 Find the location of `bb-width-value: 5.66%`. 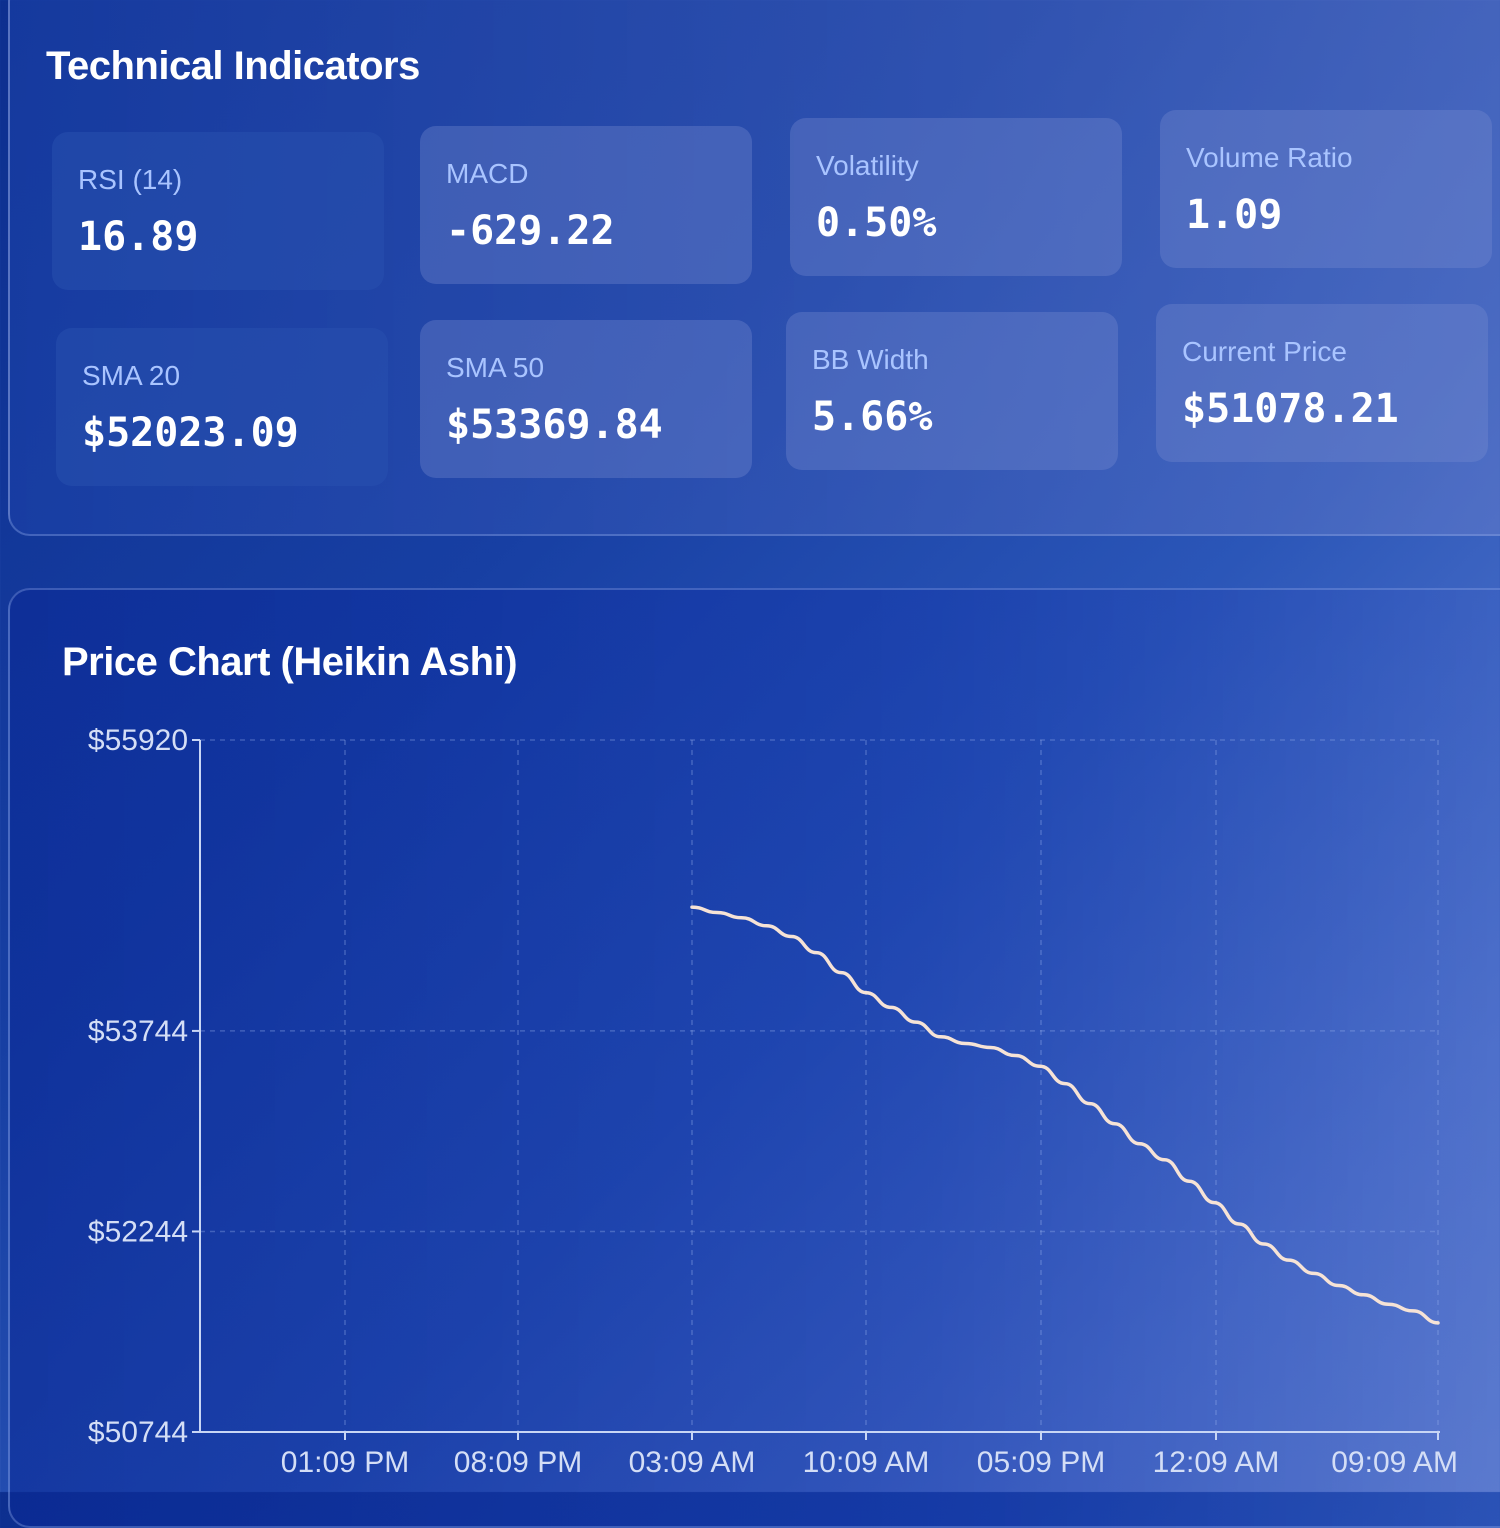

bb-width-value: 5.66% is located at coordinates (872, 417).